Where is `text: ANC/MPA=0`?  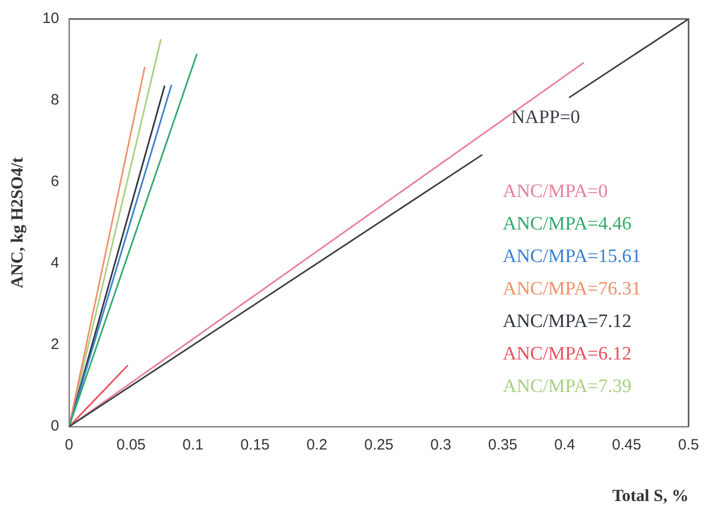
text: ANC/MPA=0 is located at coordinates (555, 191).